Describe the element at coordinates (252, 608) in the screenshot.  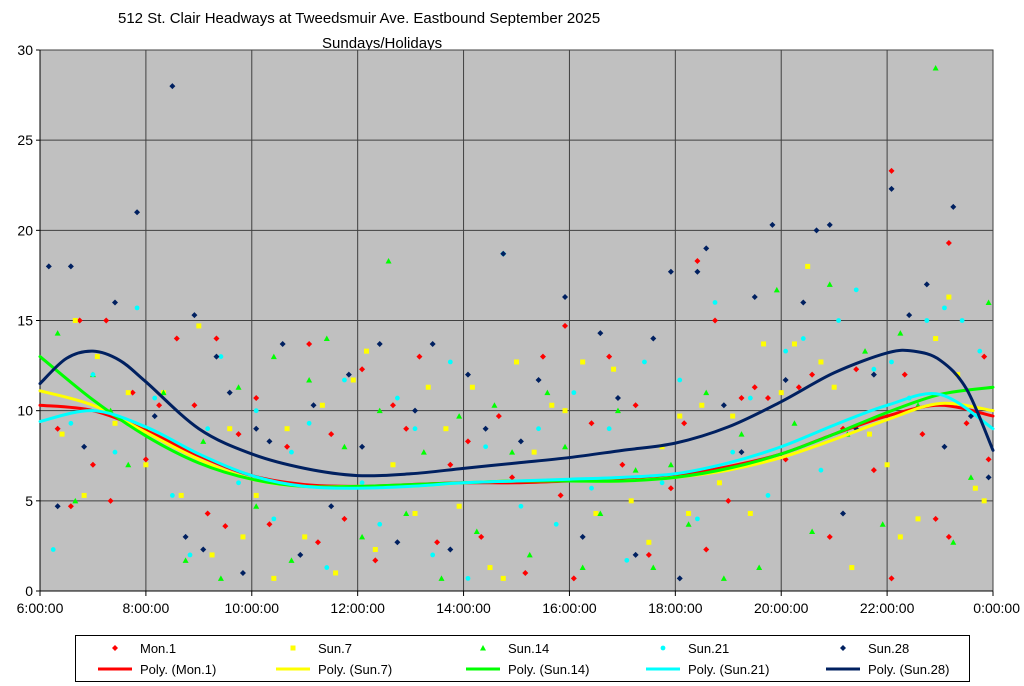
I see `x-tick-label: 10:00:00` at that location.